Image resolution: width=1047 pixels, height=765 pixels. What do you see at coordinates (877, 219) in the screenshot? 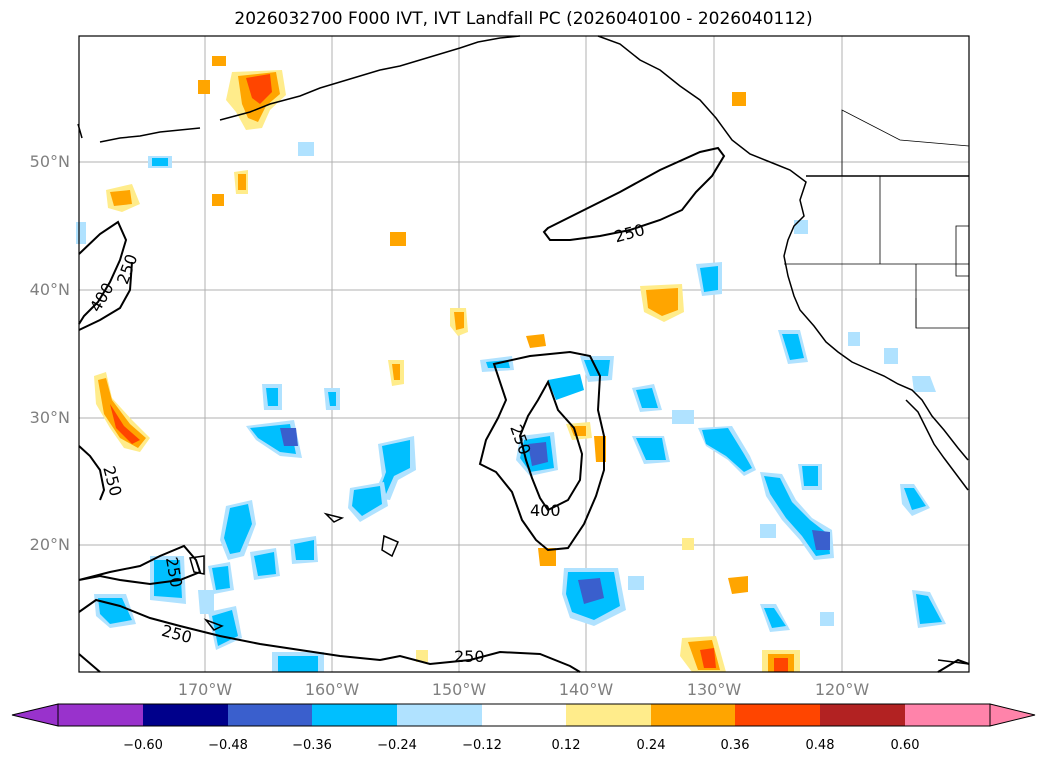
I see `state-borders` at bounding box center [877, 219].